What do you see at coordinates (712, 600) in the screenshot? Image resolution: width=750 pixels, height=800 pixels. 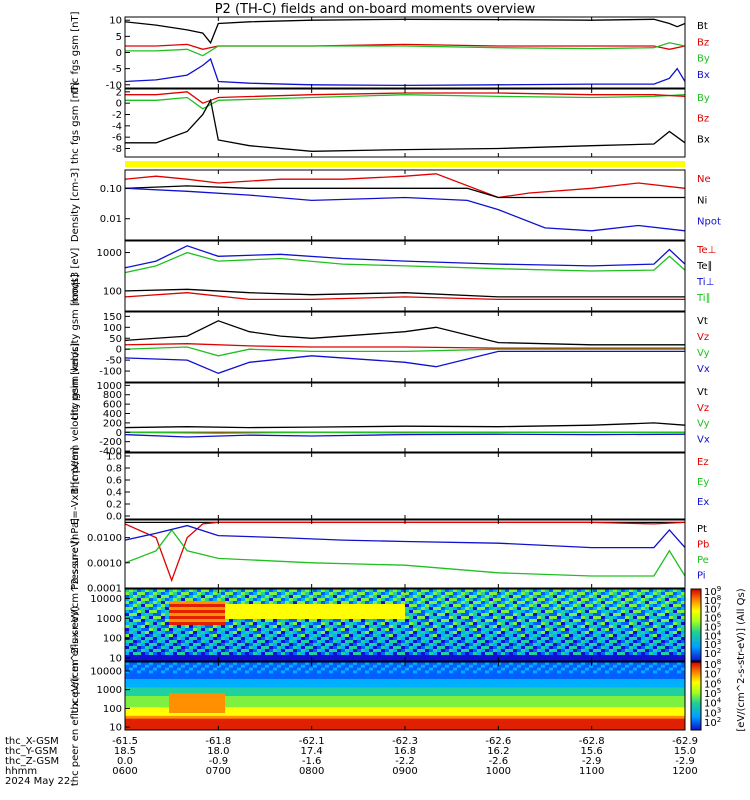 I see `colorbar-tick: 108` at bounding box center [712, 600].